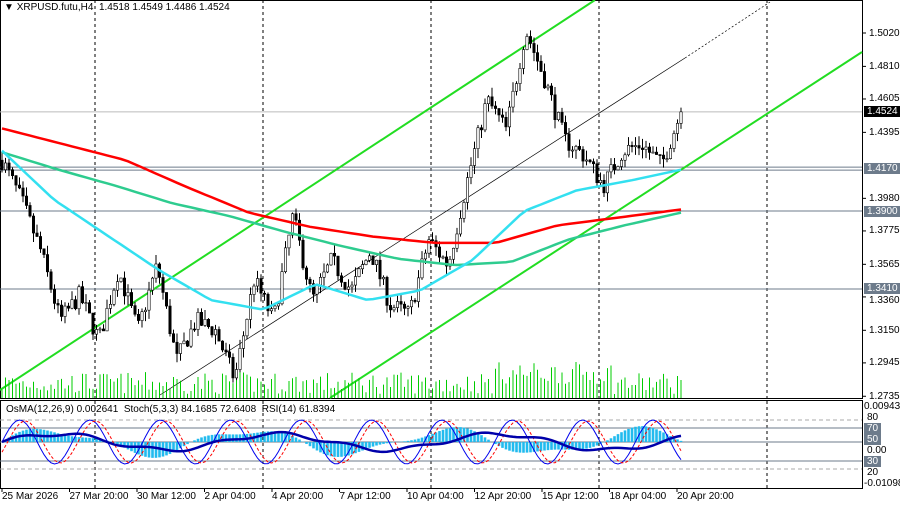 The height and width of the screenshot is (507, 900). What do you see at coordinates (99, 496) in the screenshot?
I see `time-axis-label: 27 Mar 20:00` at bounding box center [99, 496].